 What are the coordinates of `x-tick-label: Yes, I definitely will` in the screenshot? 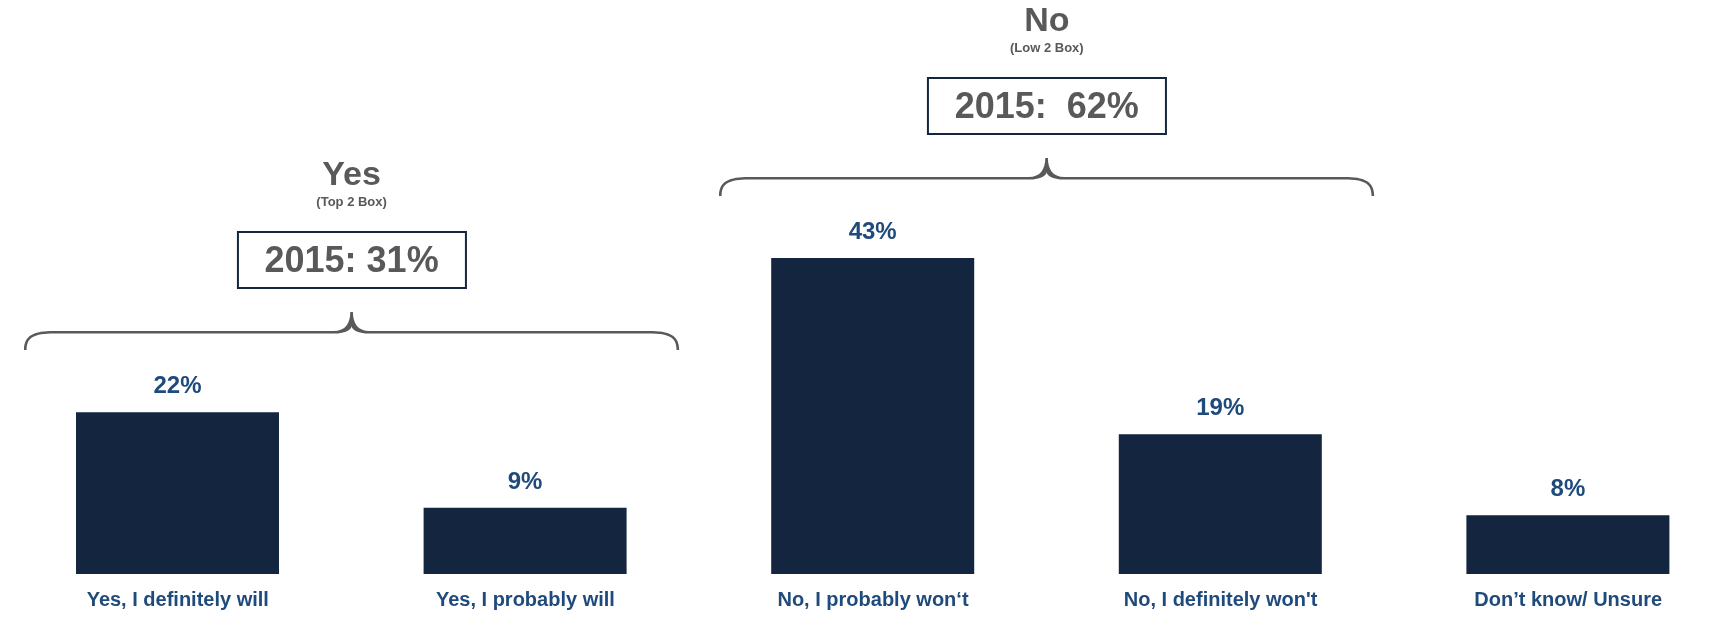 It's located at (177, 599).